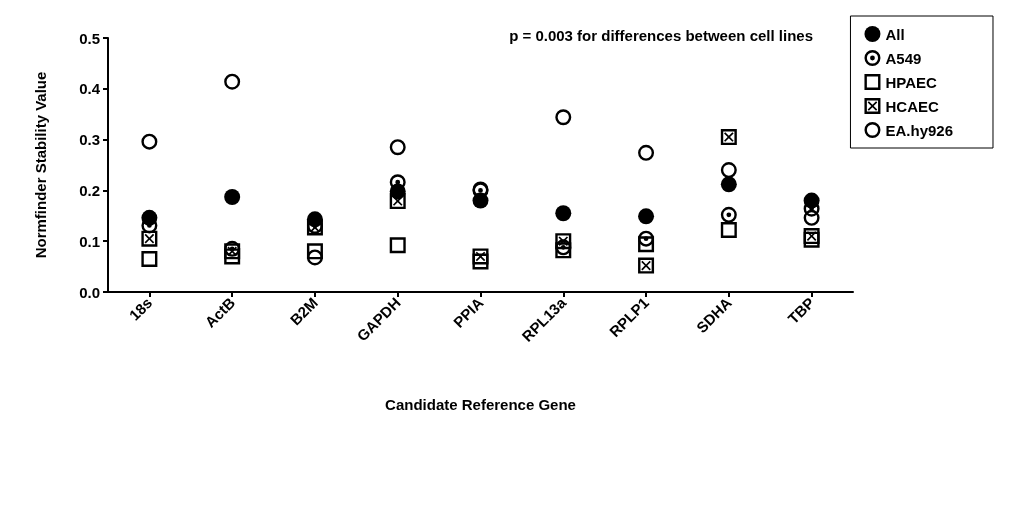  What do you see at coordinates (912, 106) in the screenshot?
I see `legend-label: HCAEC` at bounding box center [912, 106].